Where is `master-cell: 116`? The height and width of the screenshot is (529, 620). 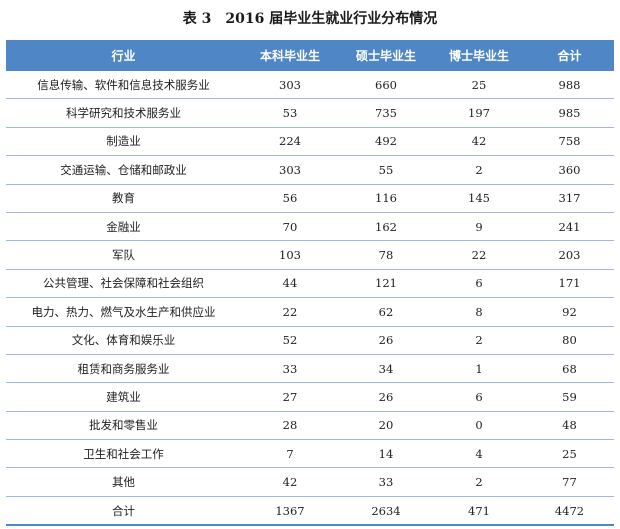 master-cell: 116 is located at coordinates (386, 198).